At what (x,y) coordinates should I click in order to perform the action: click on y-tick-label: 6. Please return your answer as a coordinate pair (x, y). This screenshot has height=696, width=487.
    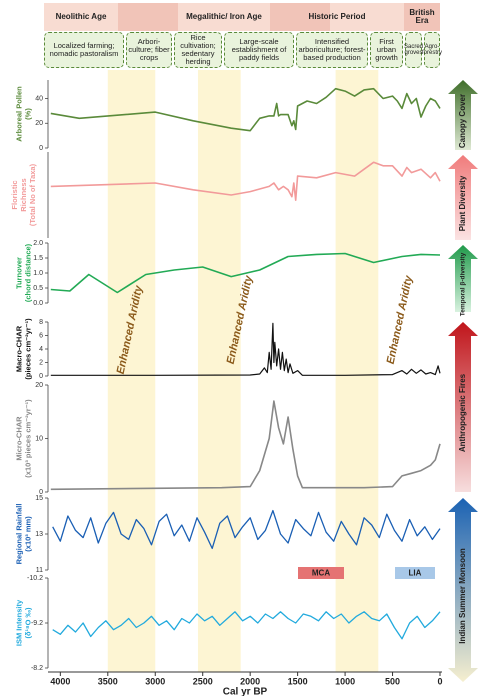
    Looking at the image, I should click on (41, 335).